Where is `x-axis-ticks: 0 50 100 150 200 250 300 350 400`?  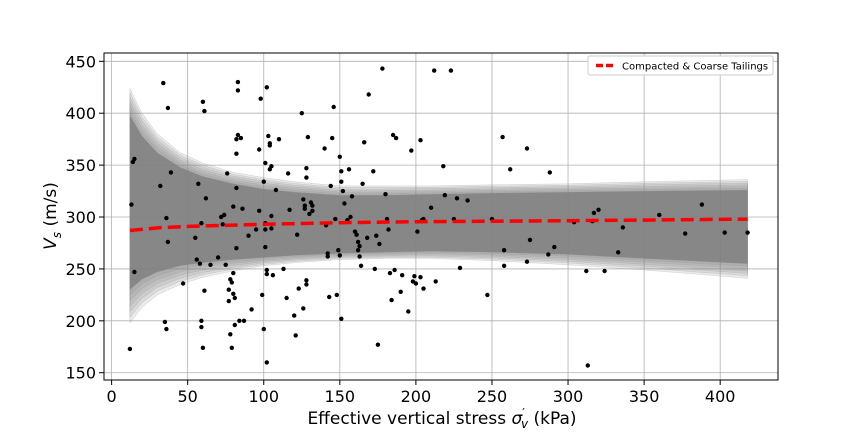 x-axis-ticks: 0 50 100 150 200 250 300 350 400 is located at coordinates (421, 393).